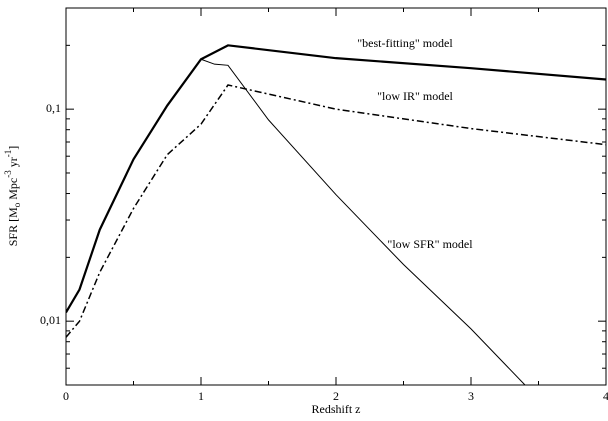 This screenshot has width=608, height=421. Describe the element at coordinates (53, 108) in the screenshot. I see `y-tick-label: 0,1` at that location.